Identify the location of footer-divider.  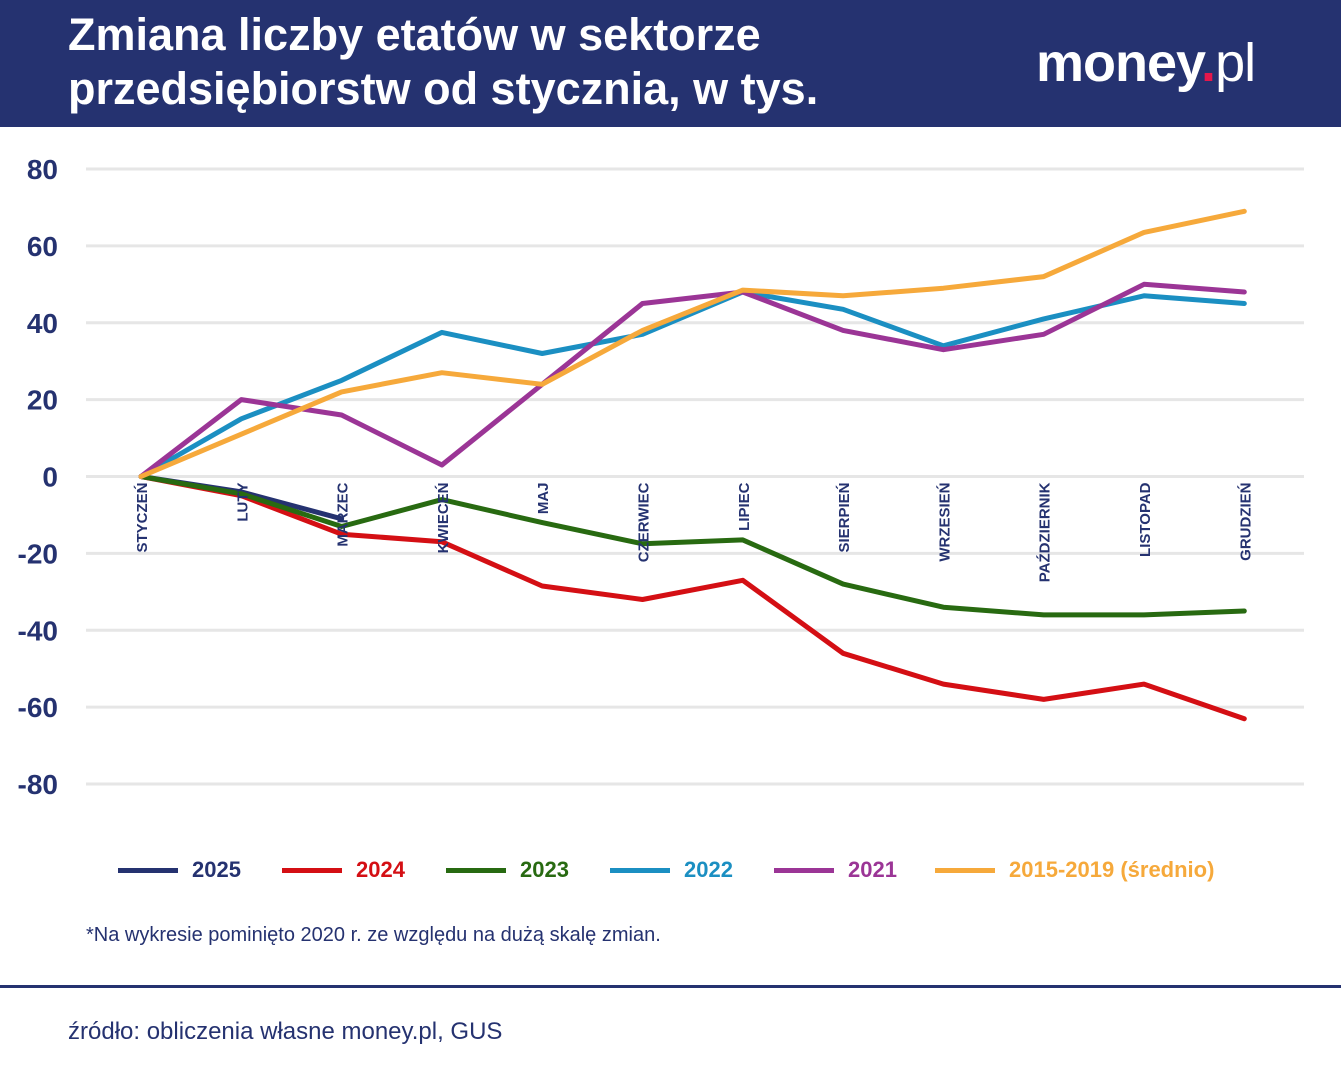
(670, 986).